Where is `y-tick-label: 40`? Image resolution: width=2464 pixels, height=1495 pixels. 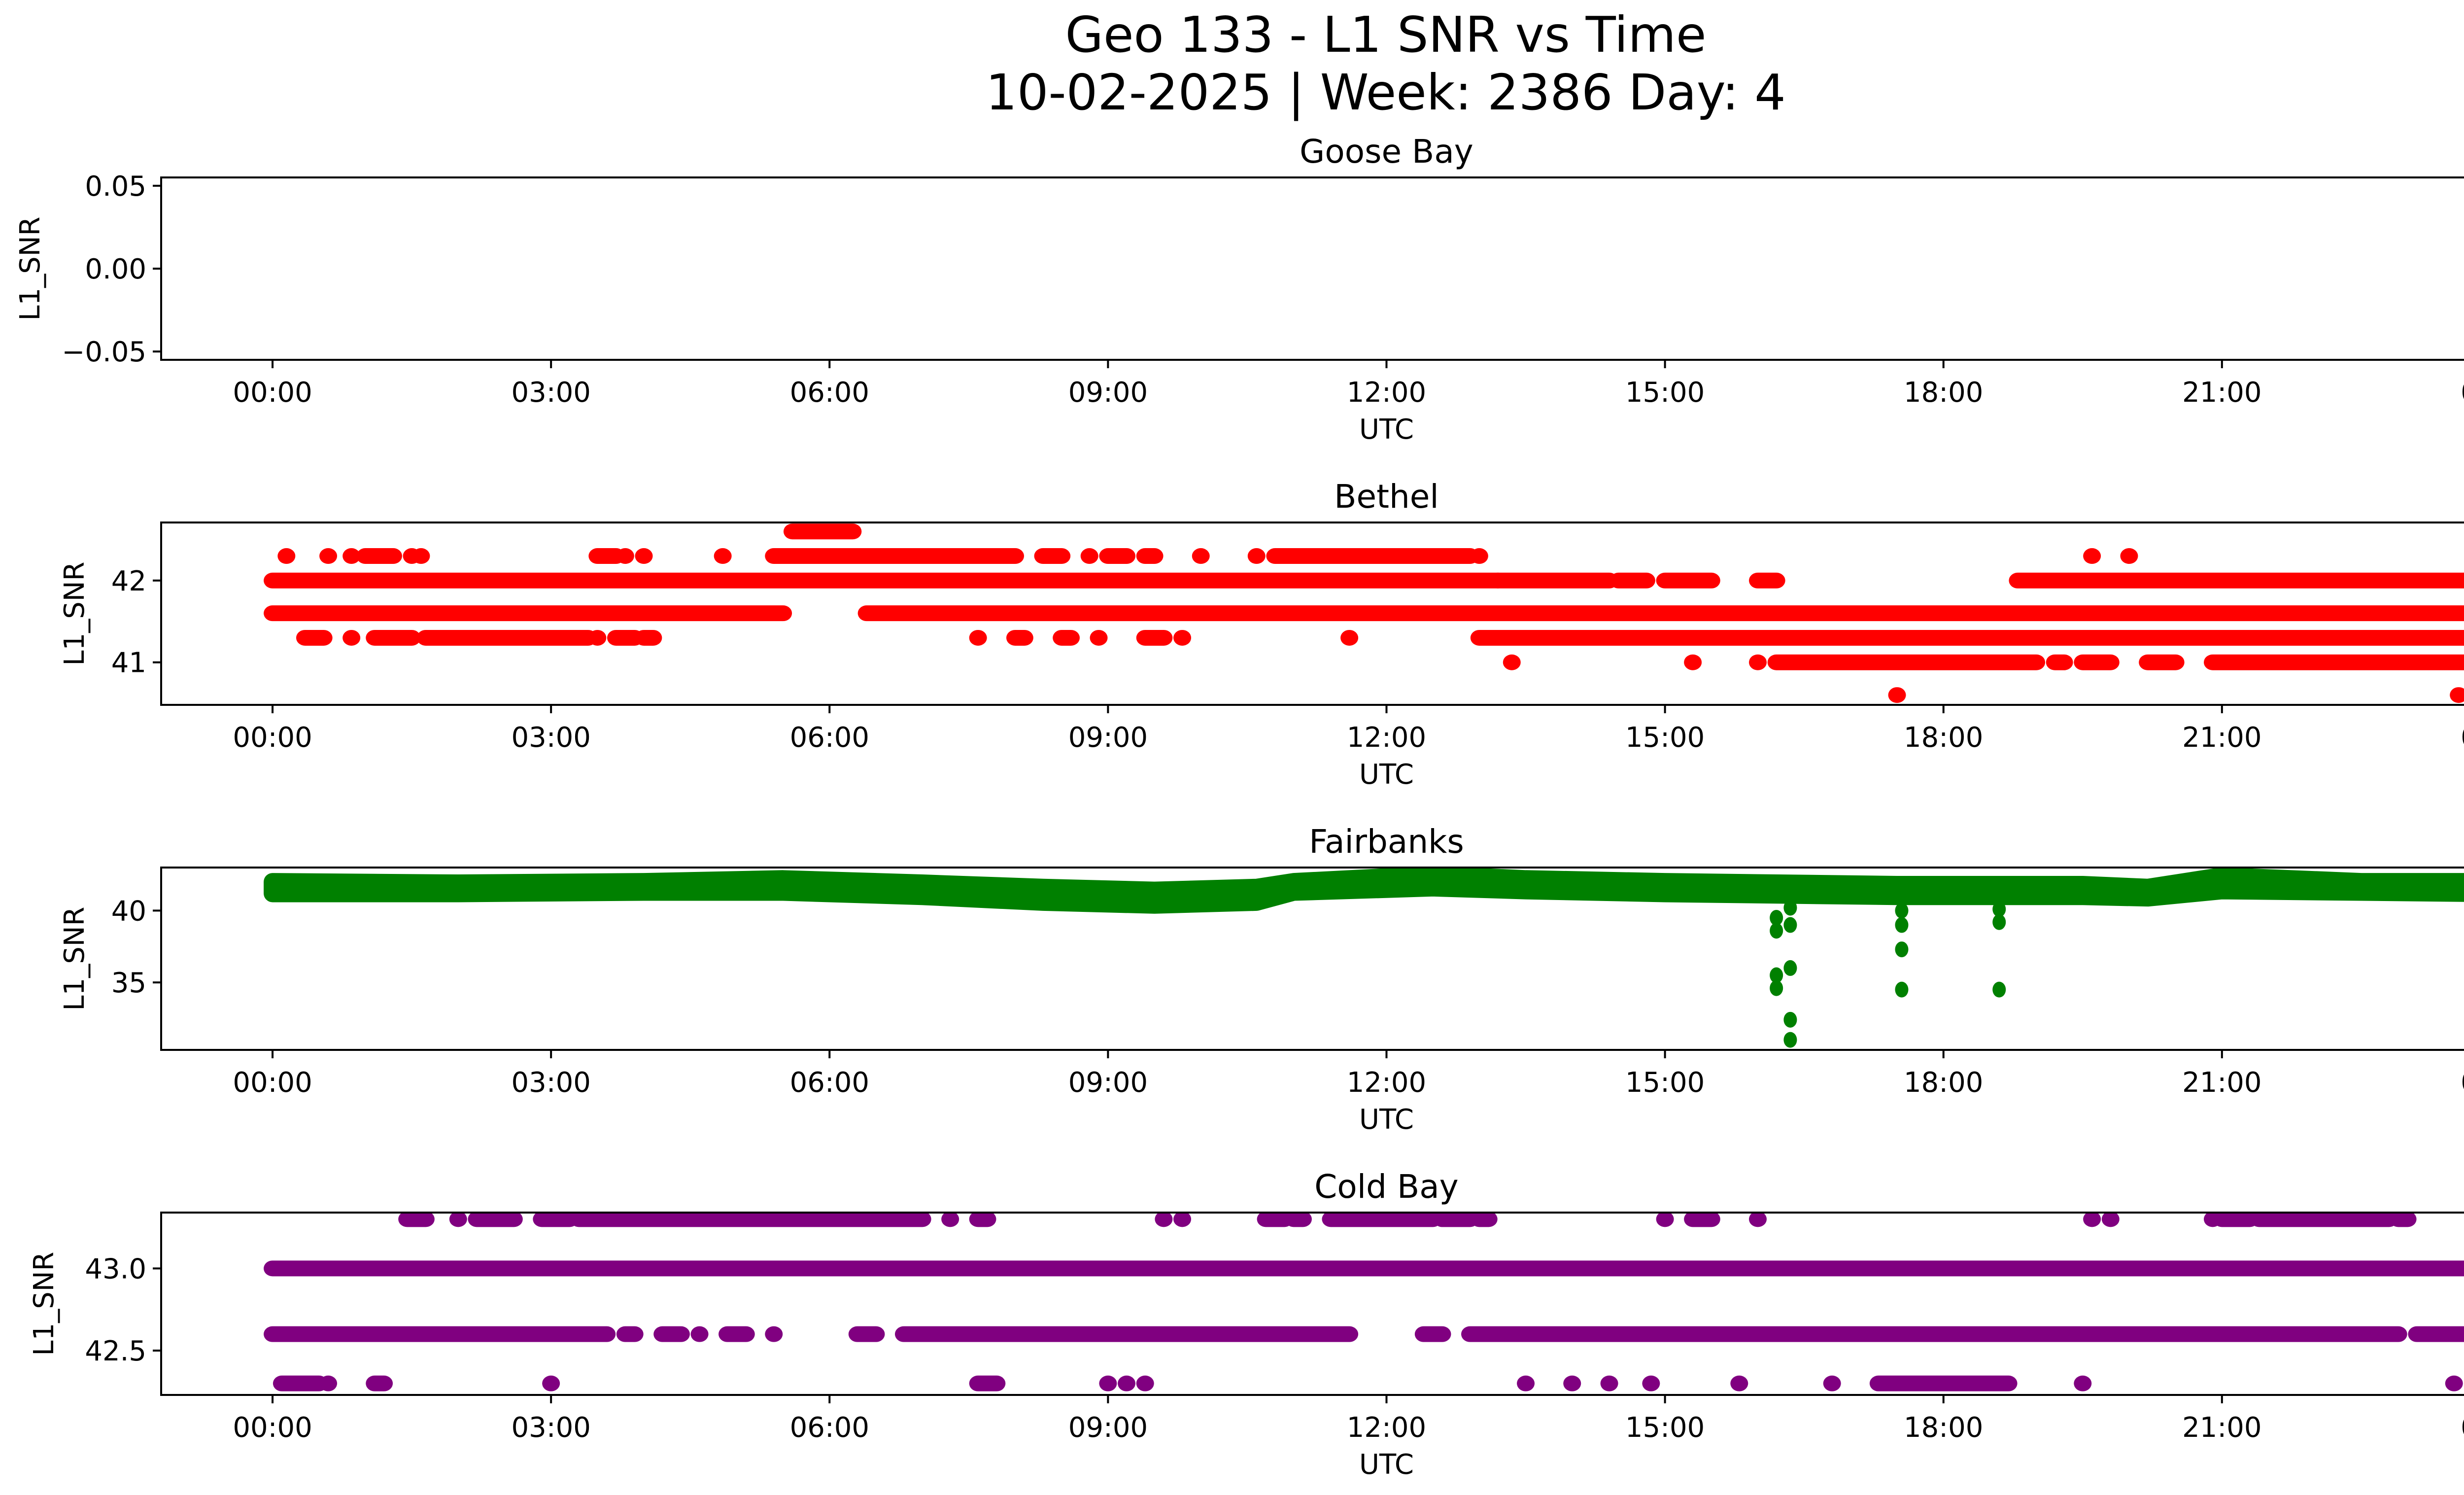 y-tick-label: 40 is located at coordinates (128, 911).